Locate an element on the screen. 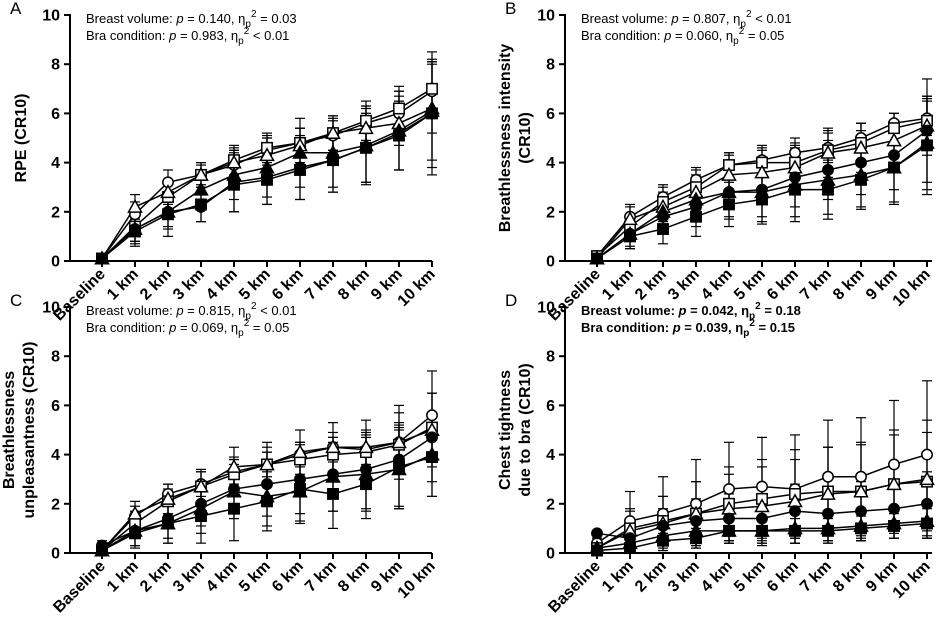 The width and height of the screenshot is (945, 635). stats-annotation: Breast volume: p = 0.140, ηp2 = 0.03 is located at coordinates (191, 19).